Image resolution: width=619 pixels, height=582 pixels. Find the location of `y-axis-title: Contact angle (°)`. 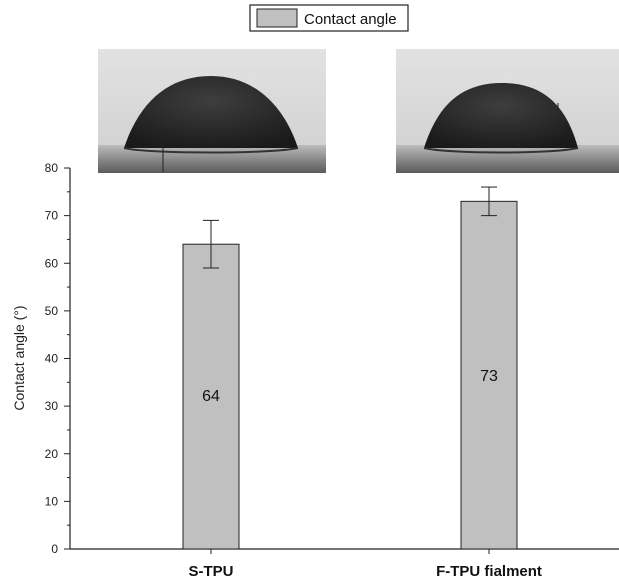

y-axis-title: Contact angle (°) is located at coordinates (19, 357).